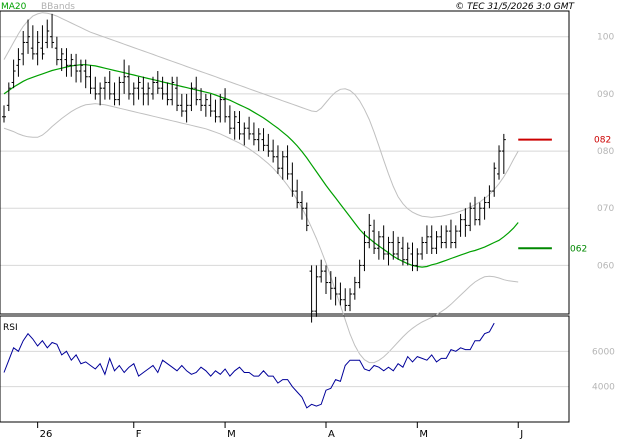 The height and width of the screenshot is (440, 627). What do you see at coordinates (602, 141) in the screenshot?
I see `resistance-level-label: 082` at bounding box center [602, 141].